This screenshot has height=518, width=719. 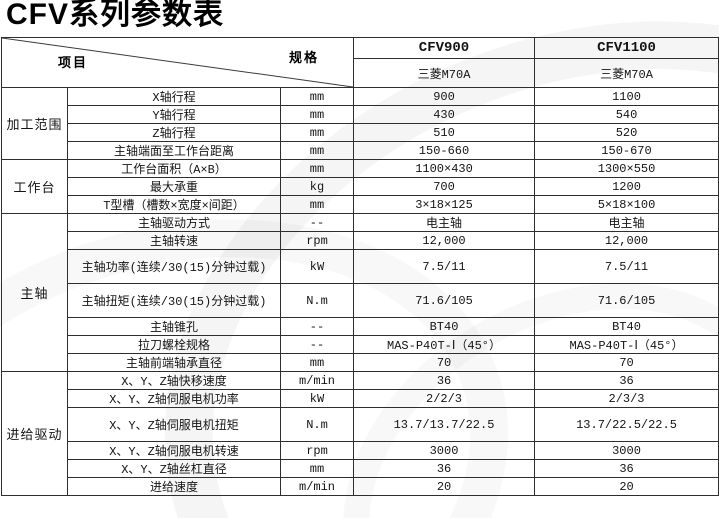 What do you see at coordinates (626, 73) in the screenshot?
I see `controller-cfv1100: 三菱M70A` at bounding box center [626, 73].